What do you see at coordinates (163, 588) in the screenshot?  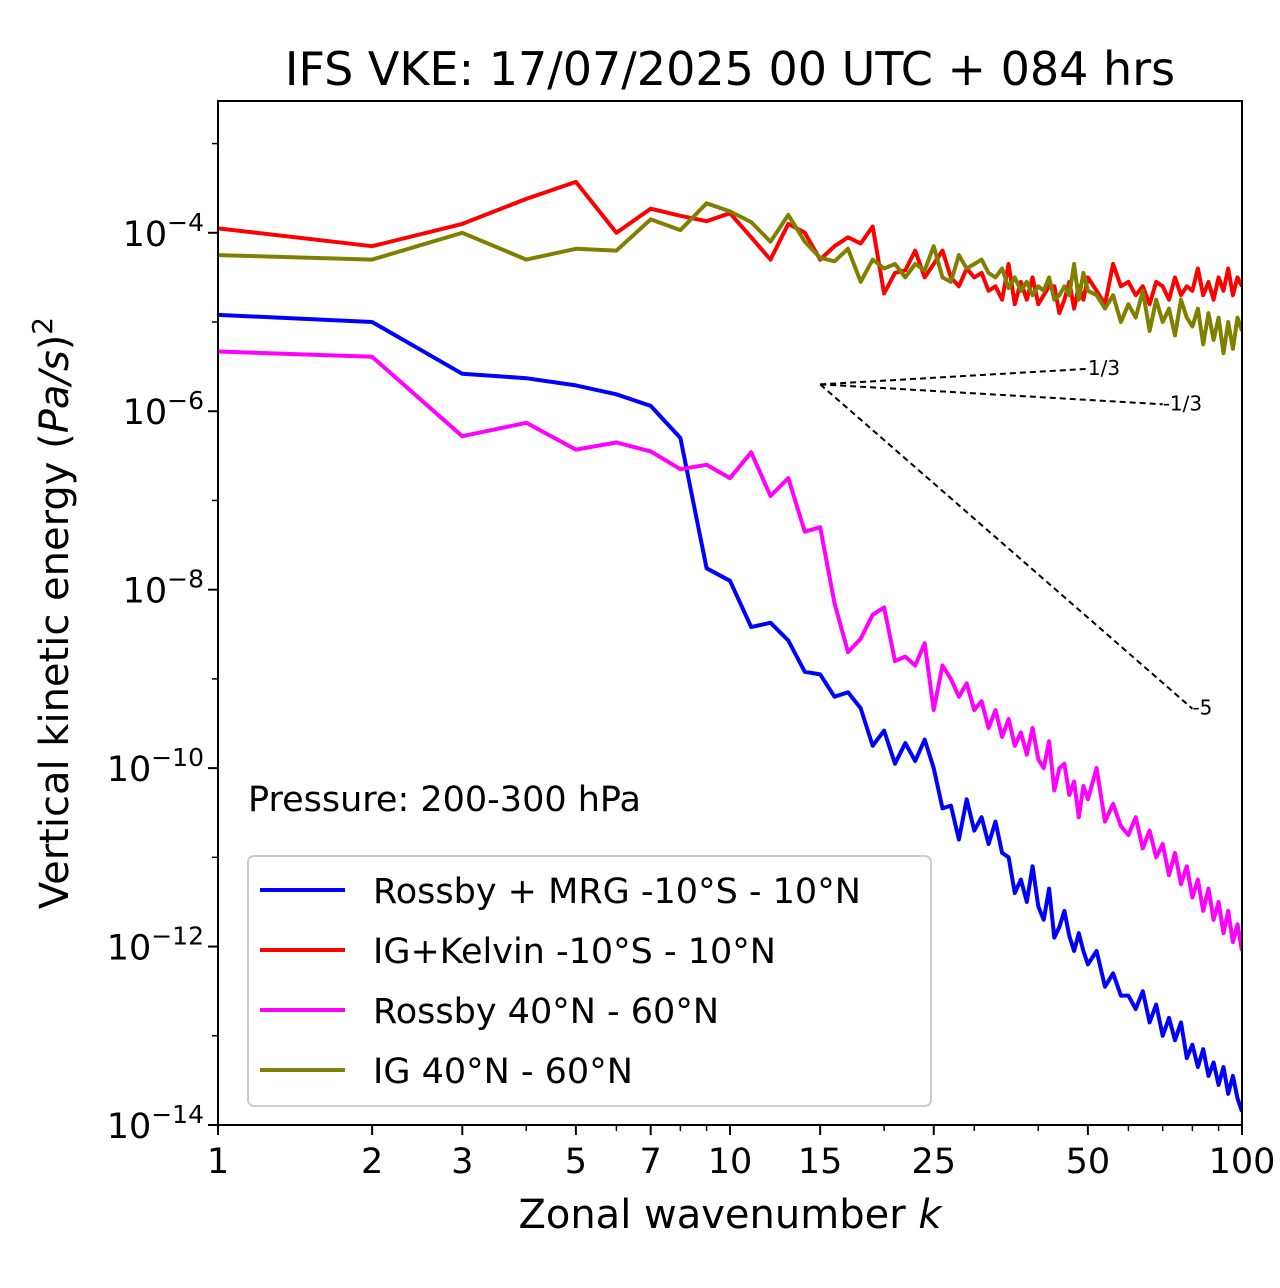 I see `y-tick-label-3: 10⁻⁸` at bounding box center [163, 588].